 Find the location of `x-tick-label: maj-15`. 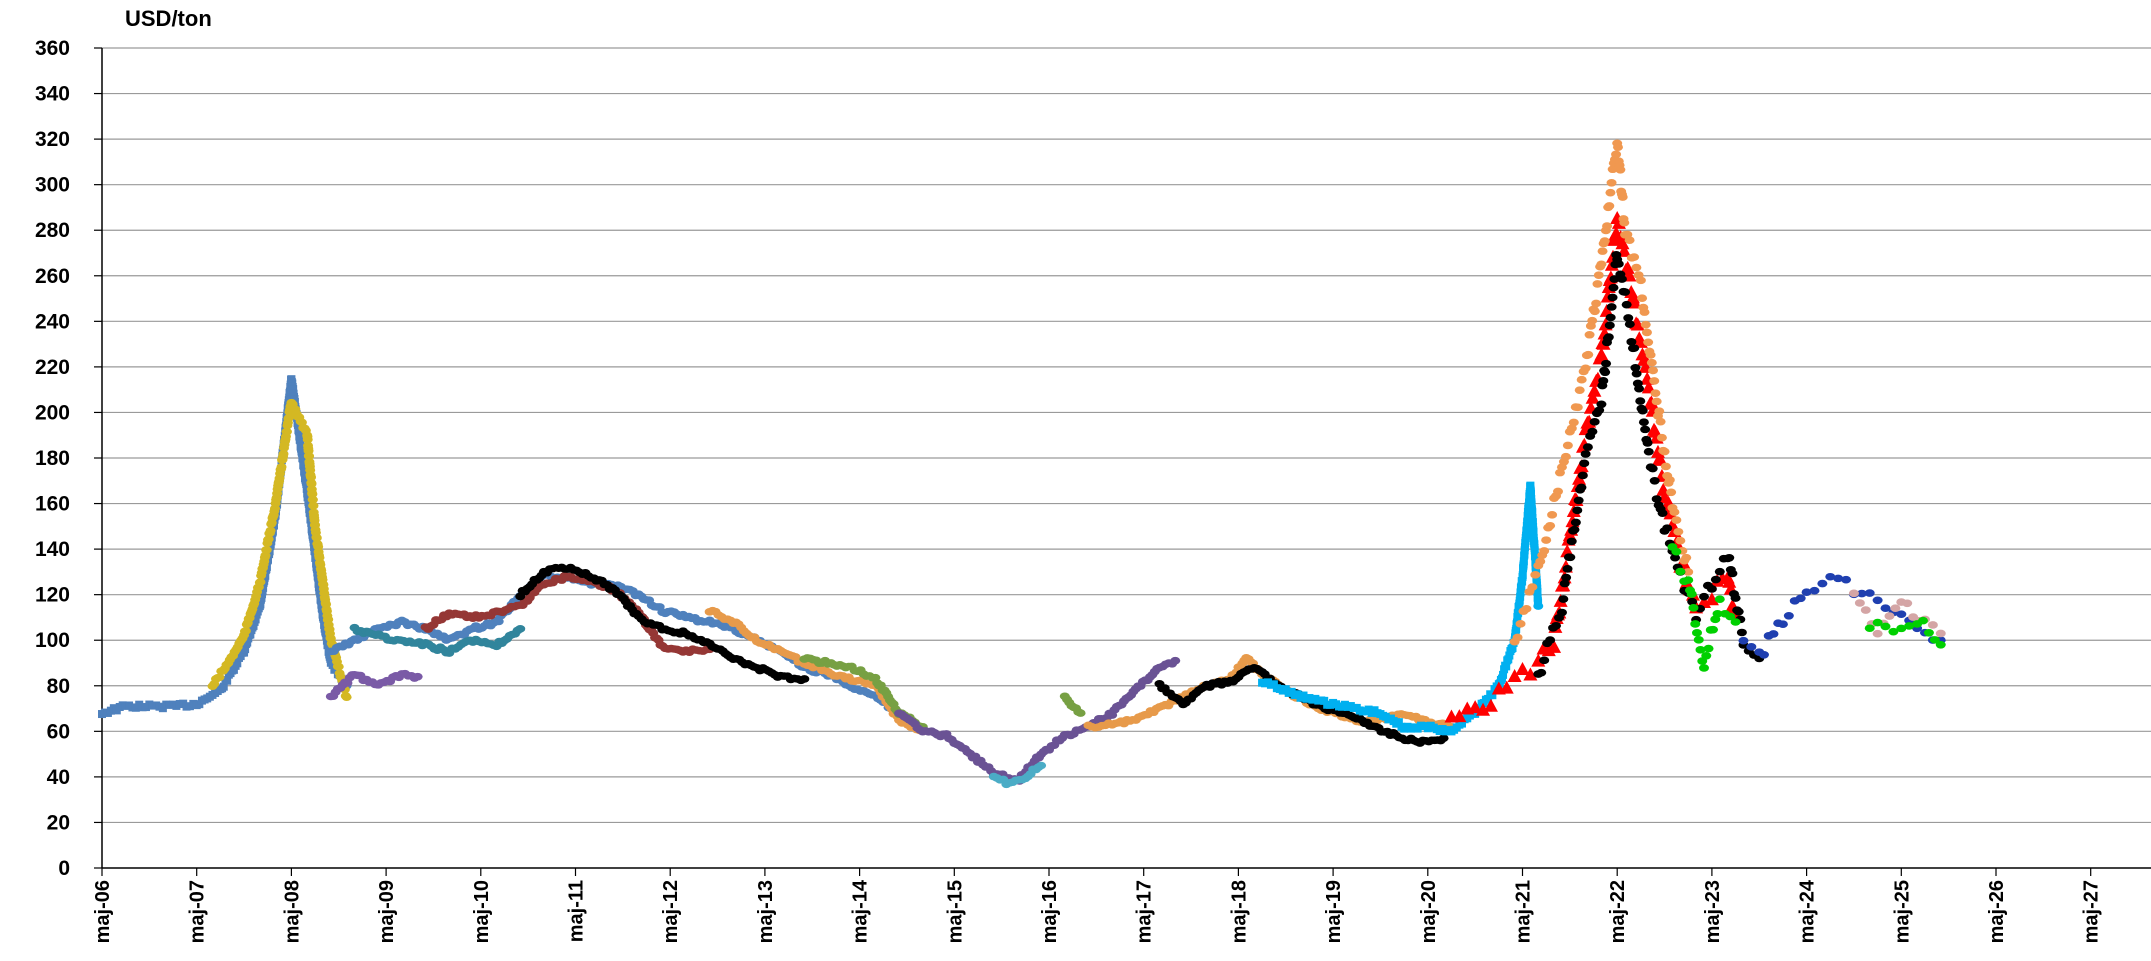

x-tick-label: maj-15 is located at coordinates (955, 911).